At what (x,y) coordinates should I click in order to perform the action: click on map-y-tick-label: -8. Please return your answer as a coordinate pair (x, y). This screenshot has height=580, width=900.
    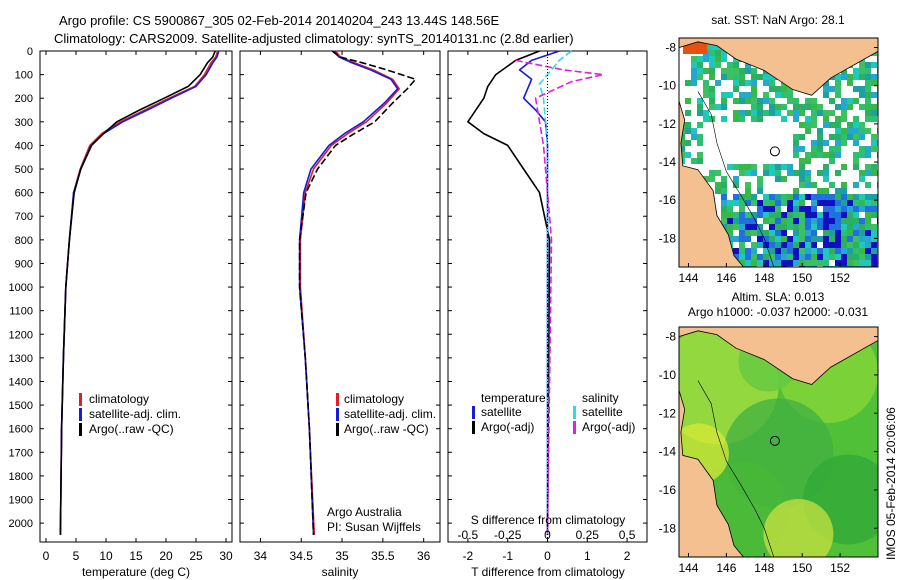
    Looking at the image, I should click on (670, 48).